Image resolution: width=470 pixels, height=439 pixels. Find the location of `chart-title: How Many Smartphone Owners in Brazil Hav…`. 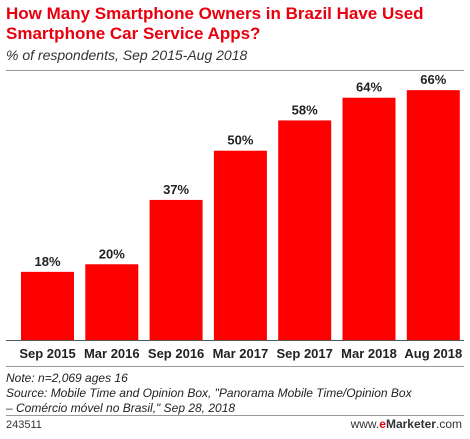

chart-title: How Many Smartphone Owners in Brazil Hav… is located at coordinates (215, 23).